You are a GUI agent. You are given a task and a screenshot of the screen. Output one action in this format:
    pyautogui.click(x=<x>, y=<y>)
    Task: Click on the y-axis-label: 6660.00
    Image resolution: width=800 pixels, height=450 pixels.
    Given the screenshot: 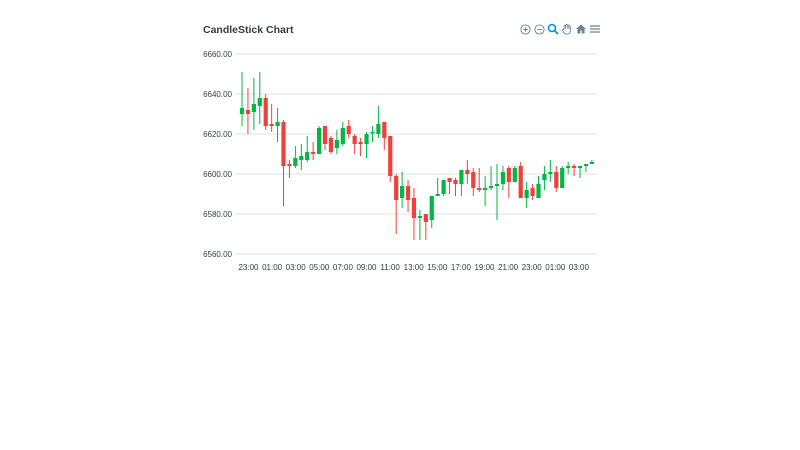 What is the action you would take?
    pyautogui.click(x=217, y=54)
    